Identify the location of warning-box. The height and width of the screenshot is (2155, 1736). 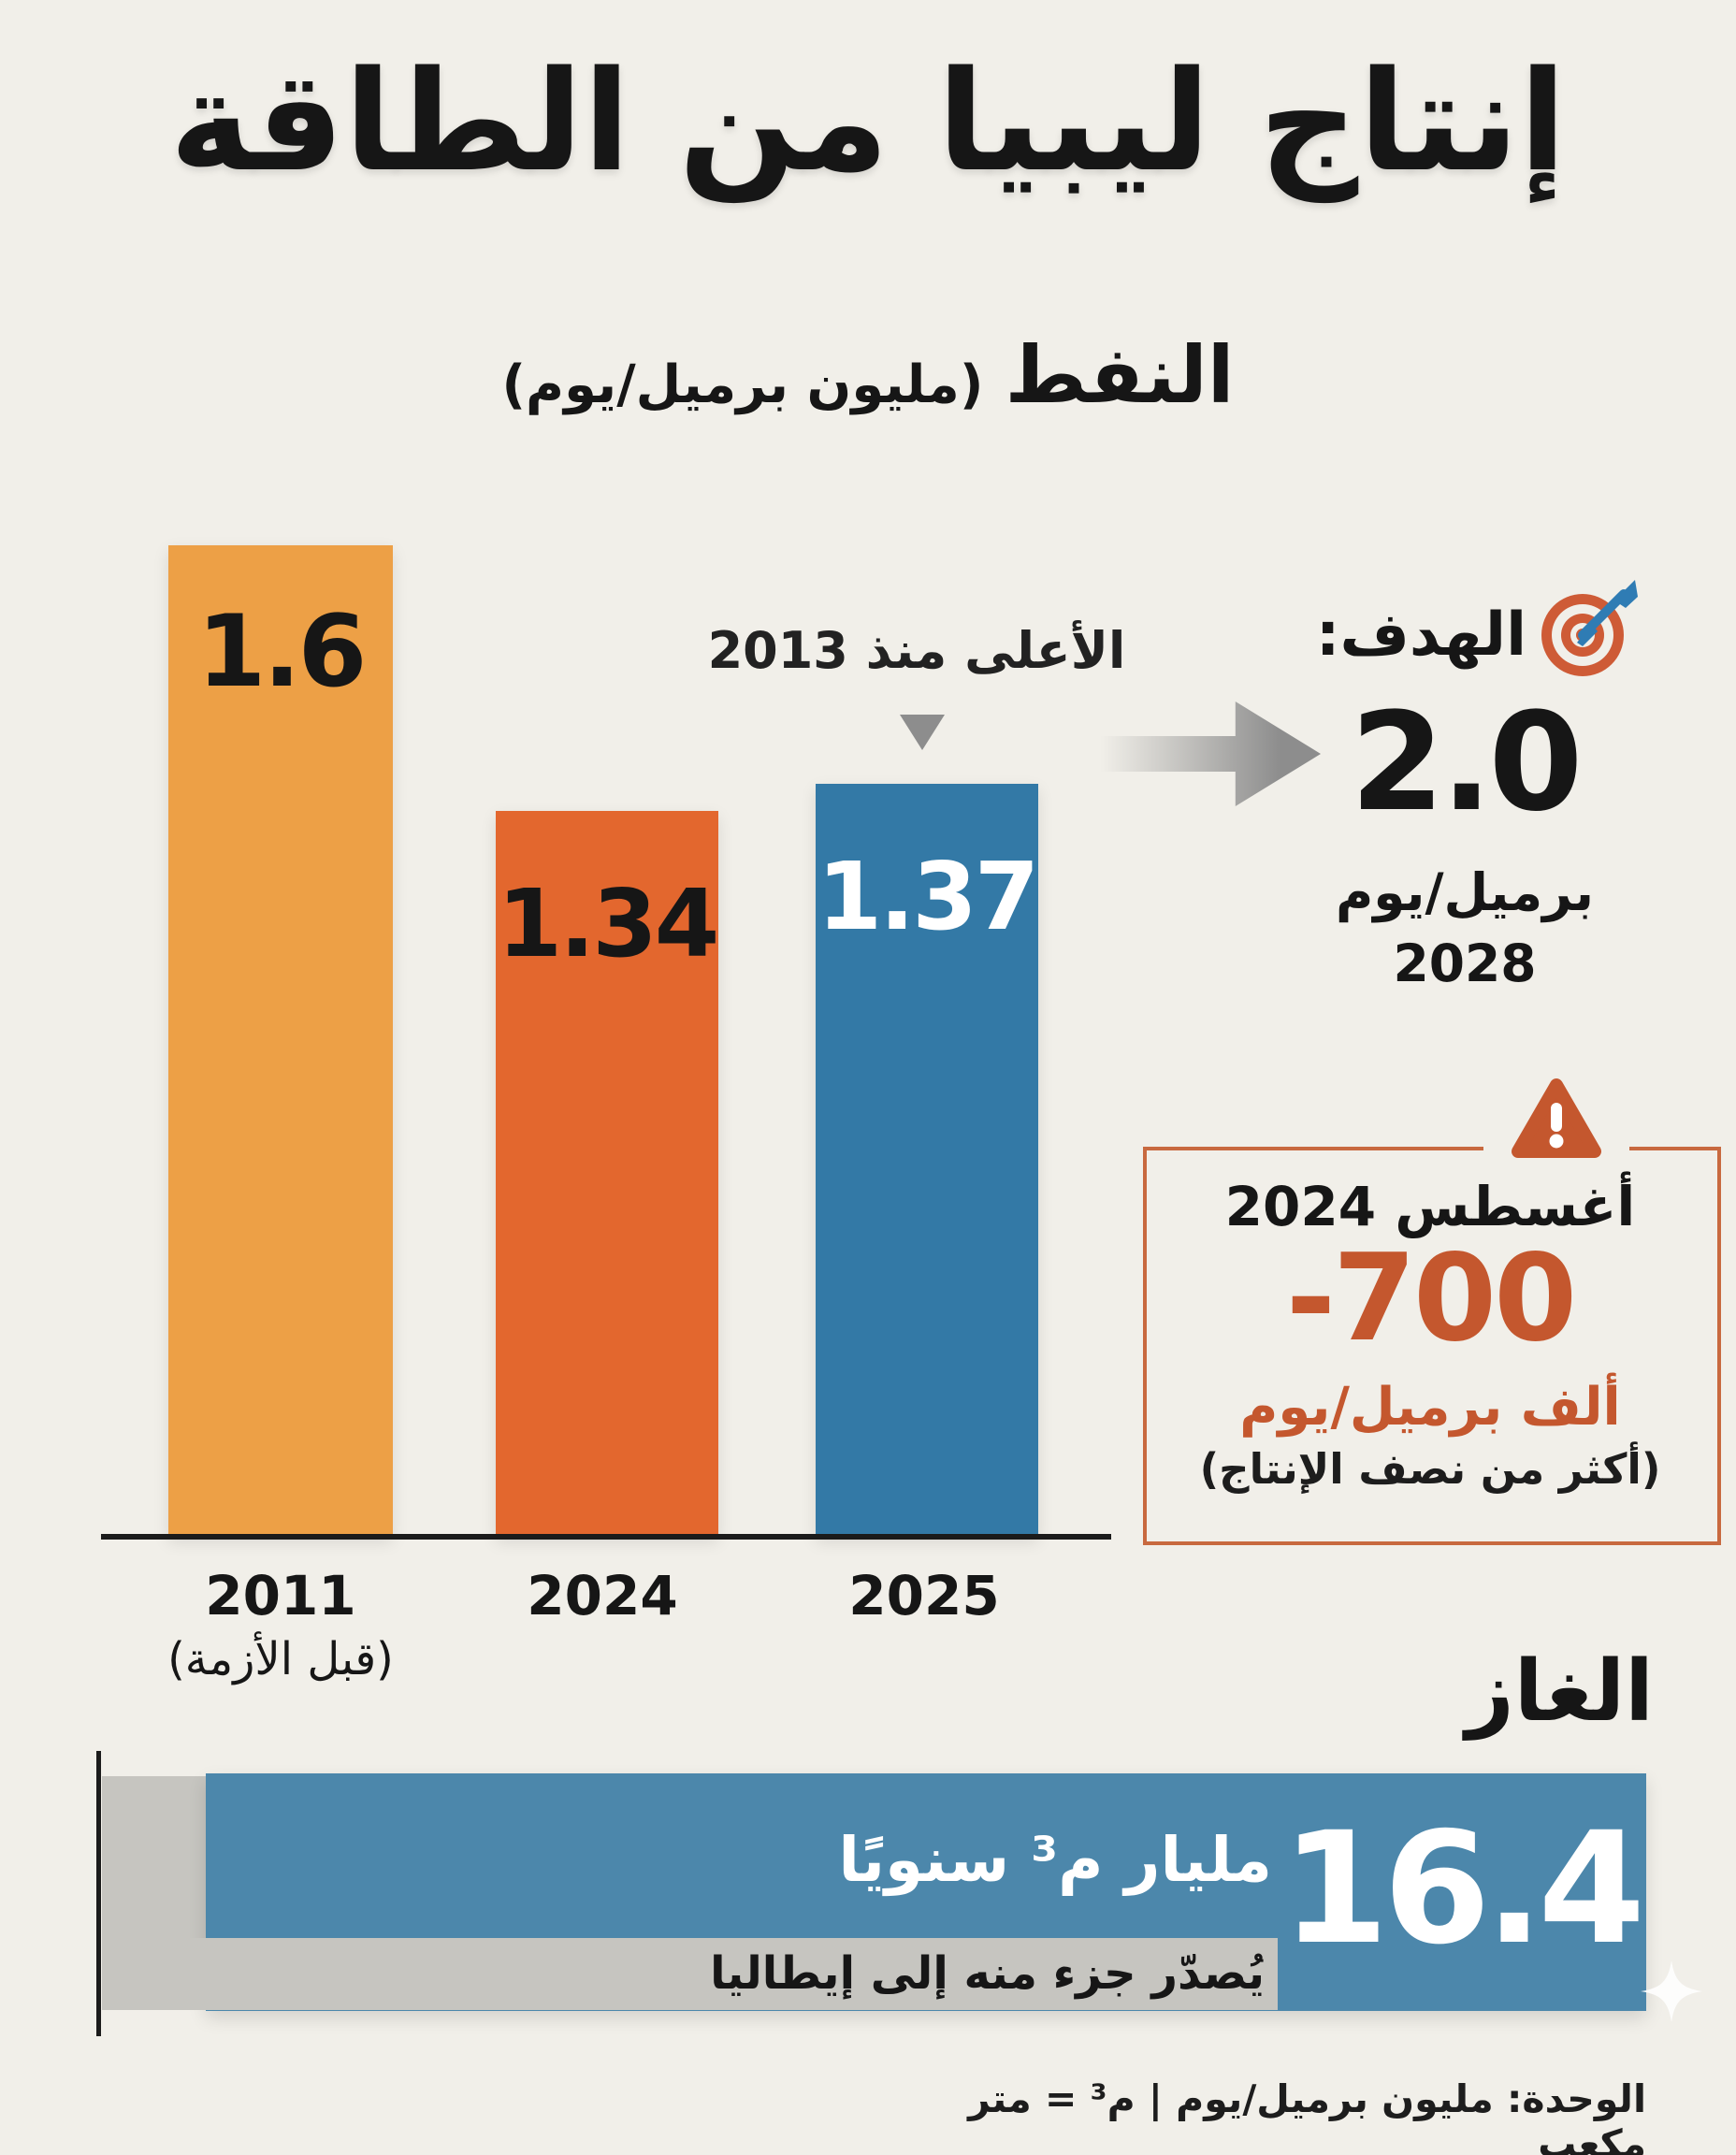
(1432, 1346).